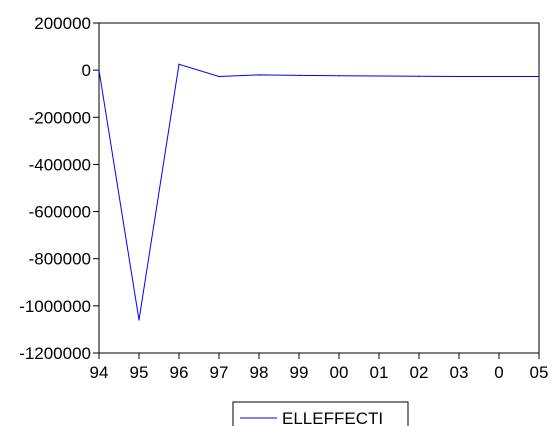  I want to click on x-tick-label: 99, so click(299, 372).